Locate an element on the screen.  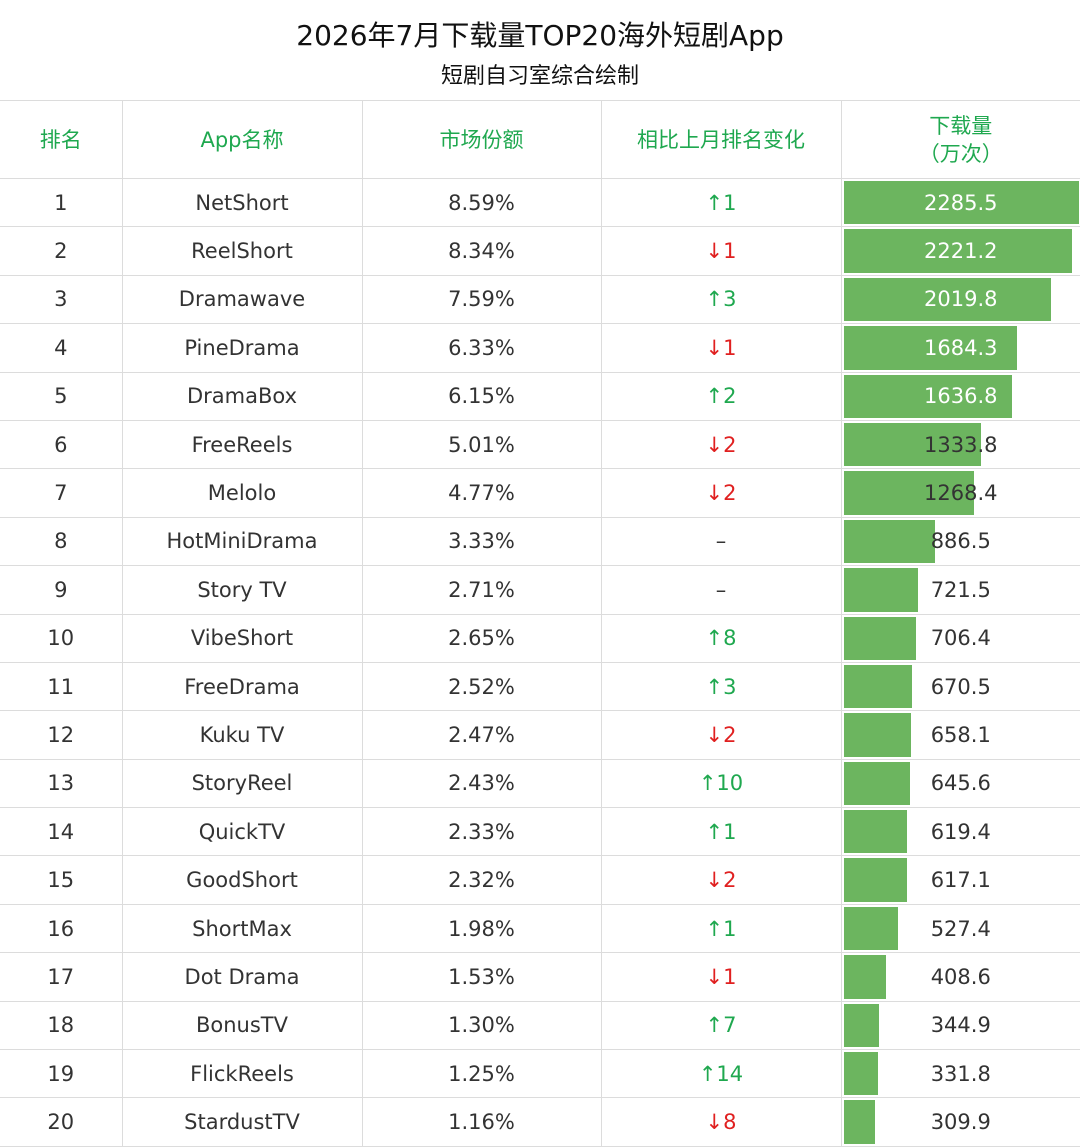
rank-change-cell: – is located at coordinates (721, 590).